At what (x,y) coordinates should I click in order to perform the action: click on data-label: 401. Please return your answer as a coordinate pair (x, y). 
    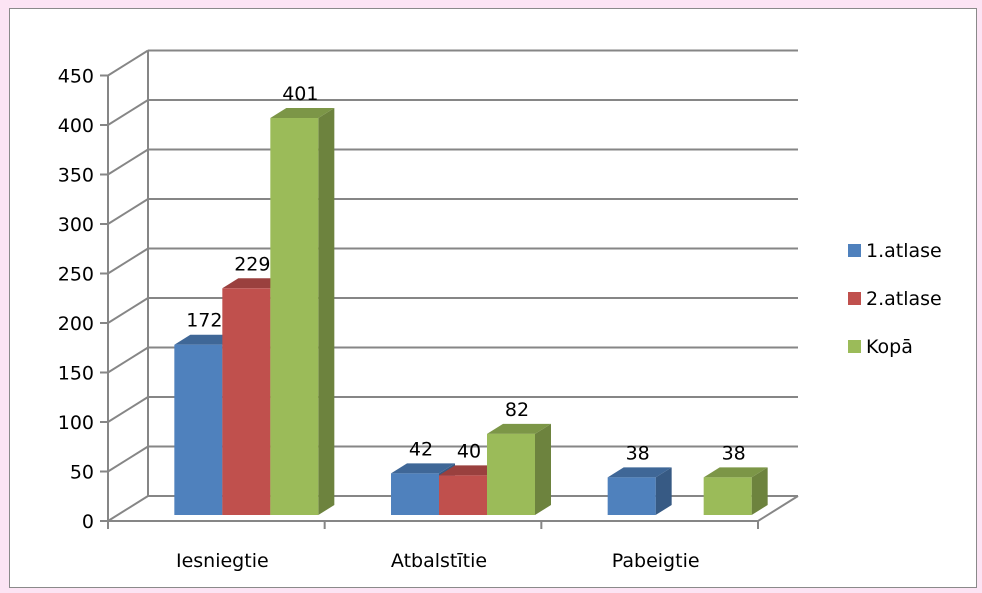
    Looking at the image, I should click on (300, 94).